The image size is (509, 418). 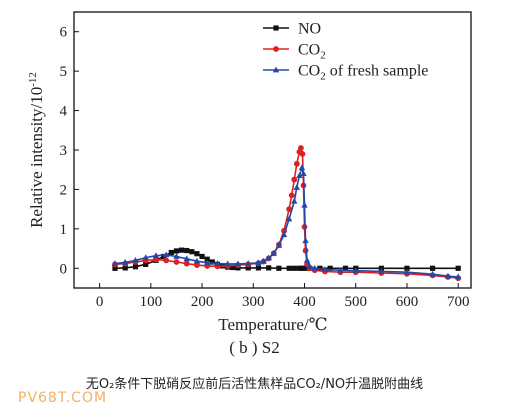 I want to click on x-tick-label: 600, so click(x=407, y=302).